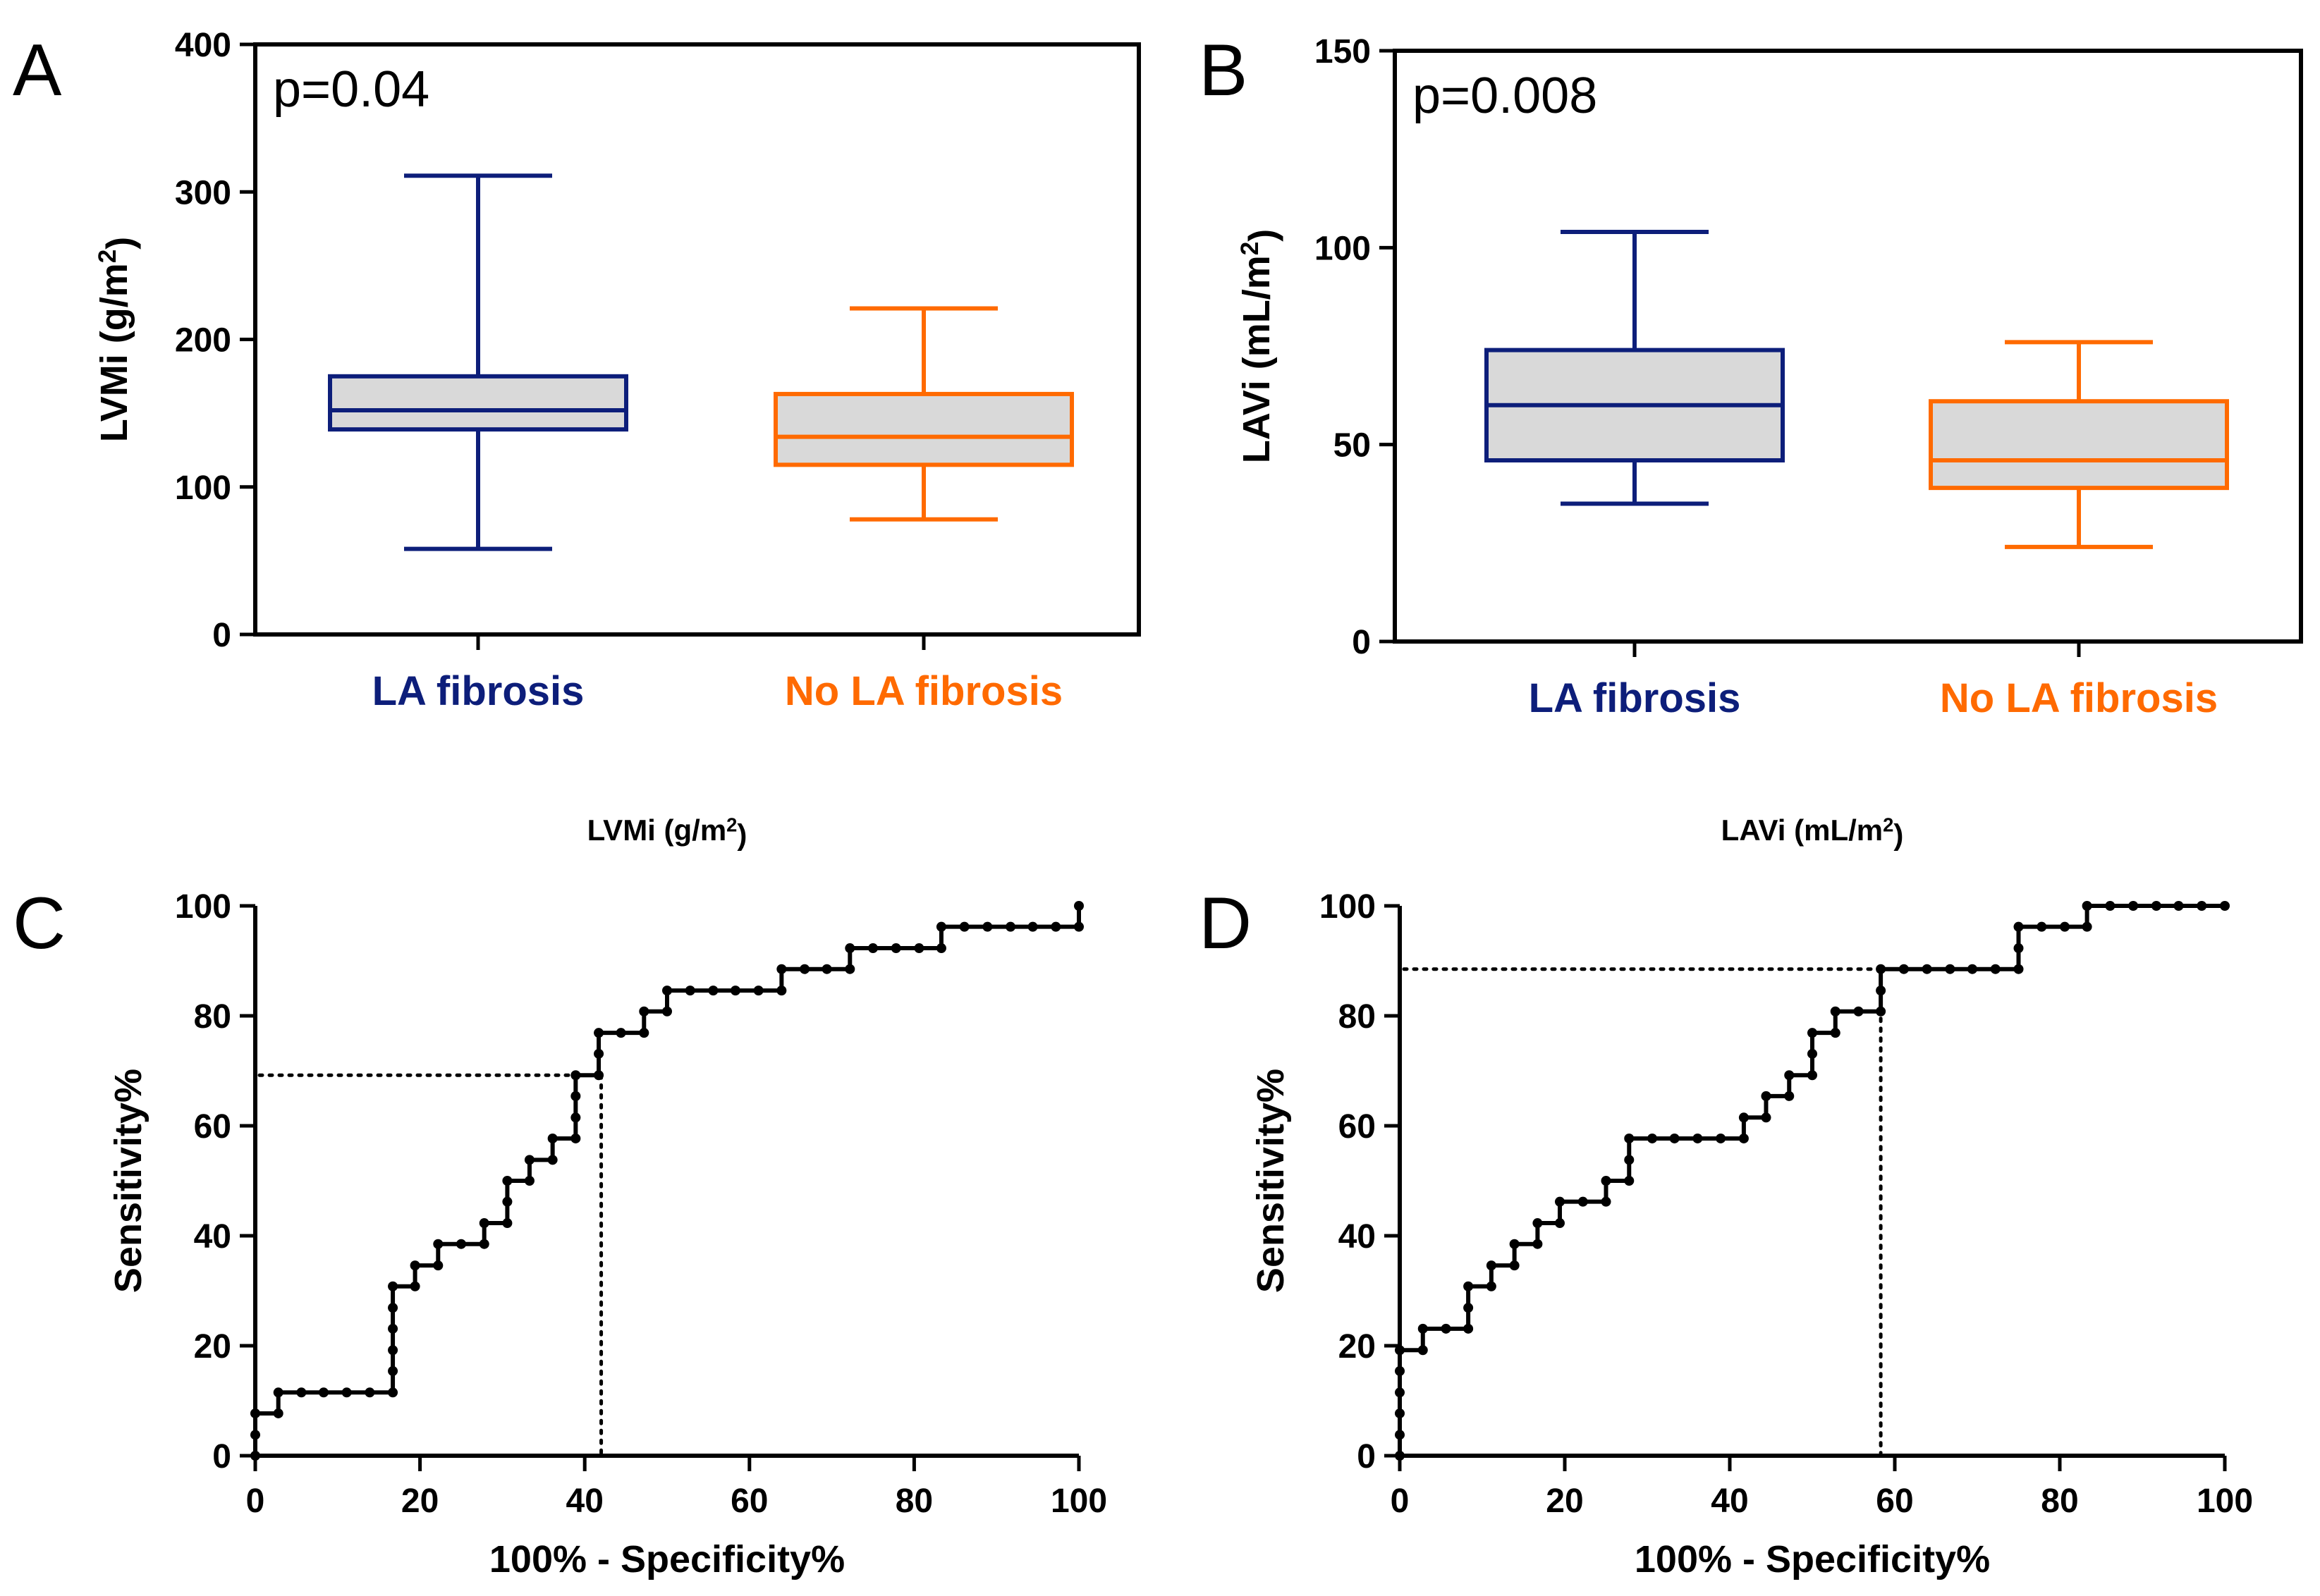 This screenshot has height=1596, width=2320. What do you see at coordinates (203, 907) in the screenshot?
I see `rocc-ytick-label: 100` at bounding box center [203, 907].